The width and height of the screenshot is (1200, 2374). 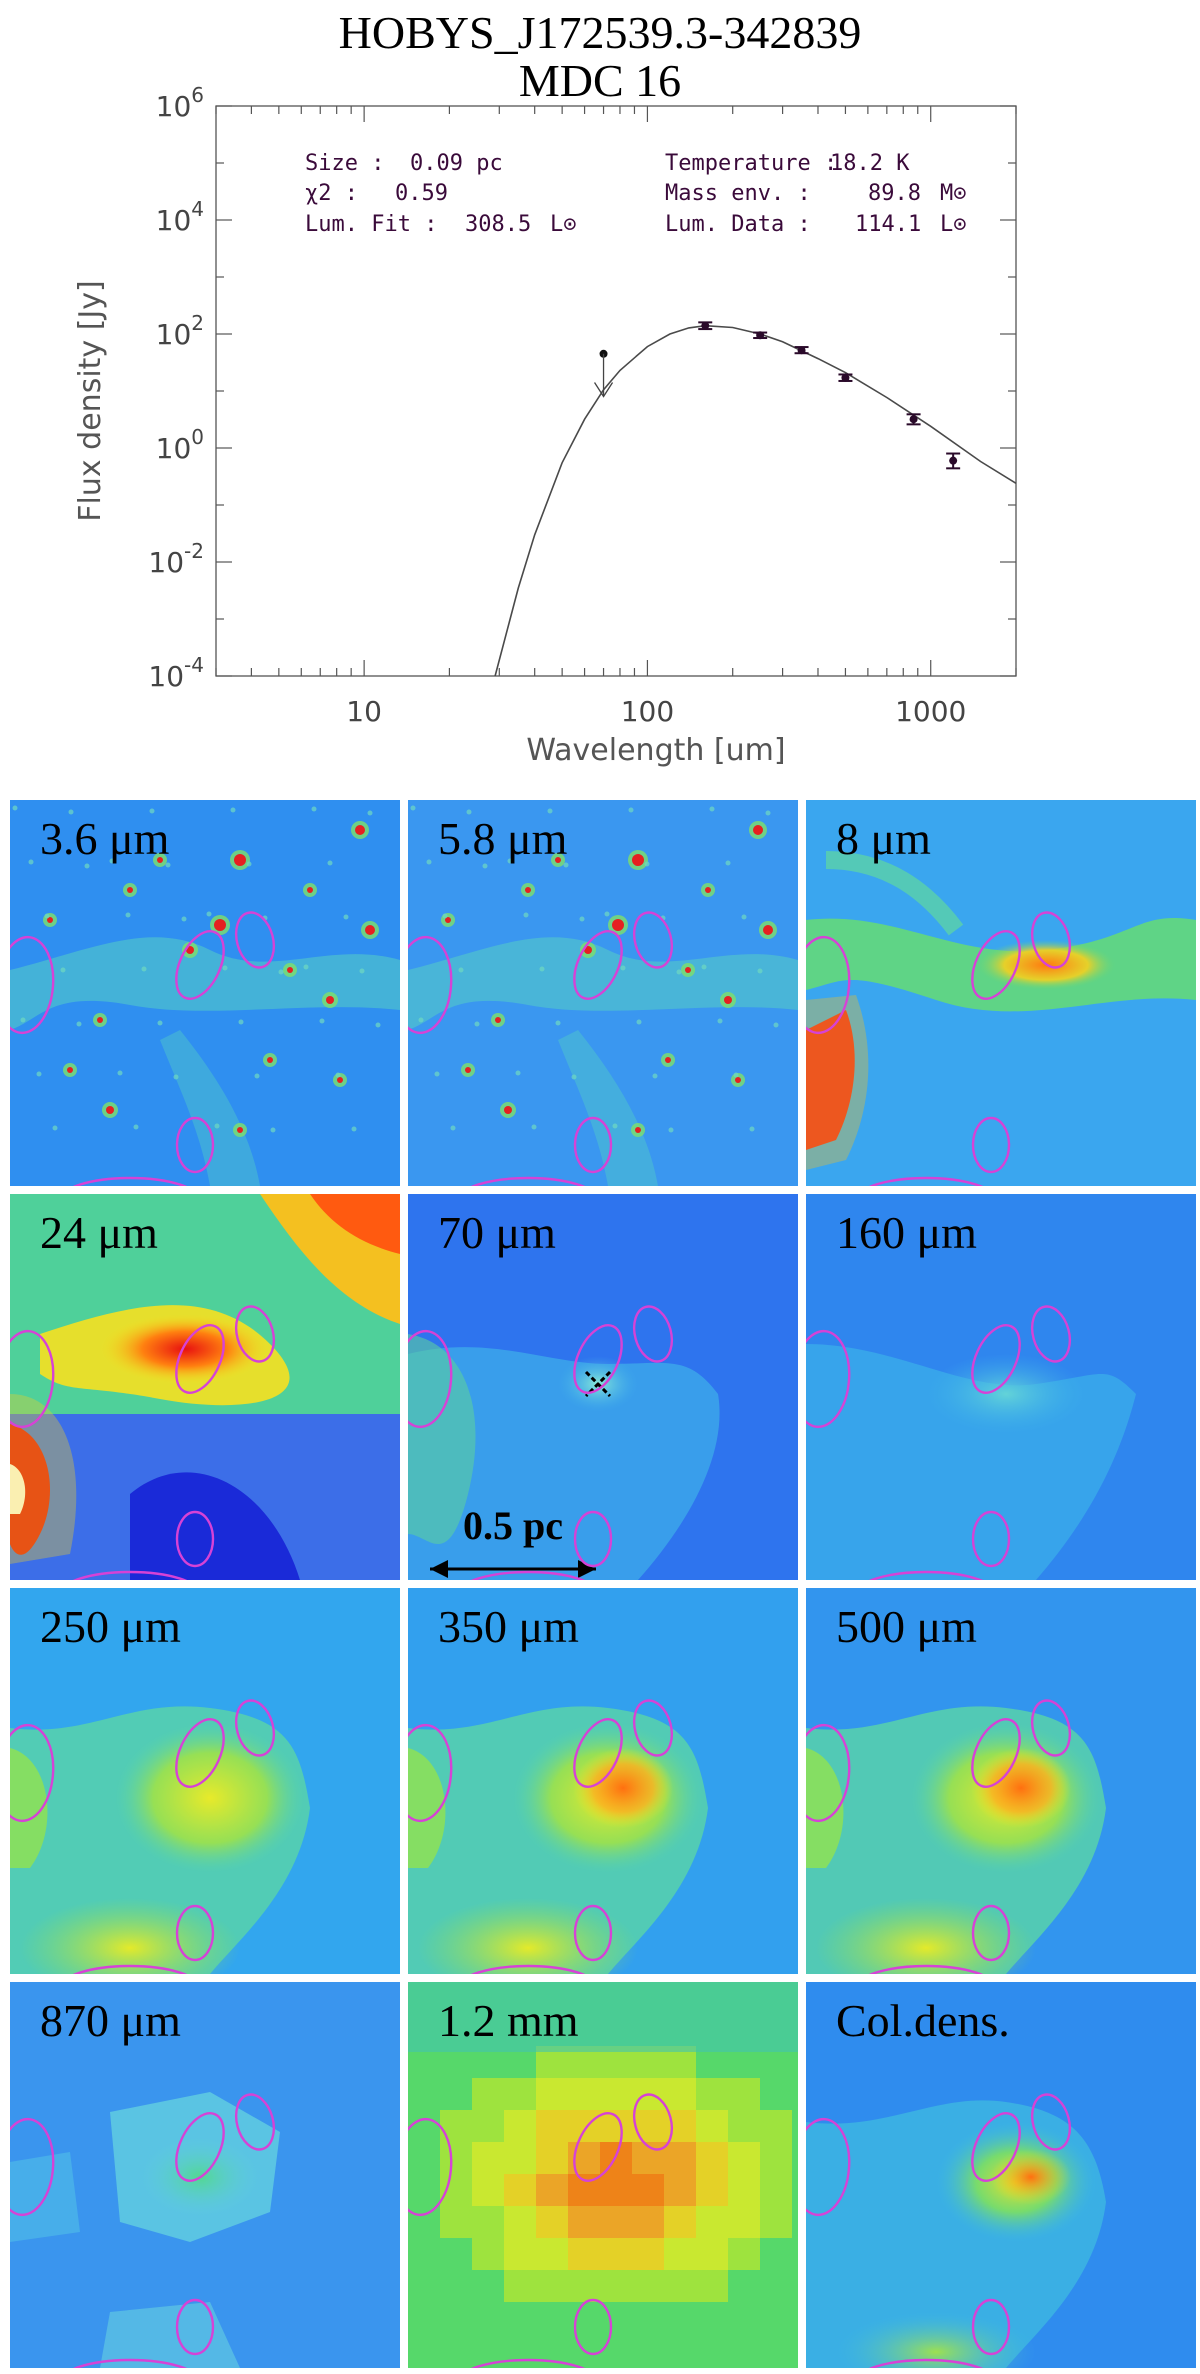 I want to click on sed-model-curve, so click(x=755, y=500).